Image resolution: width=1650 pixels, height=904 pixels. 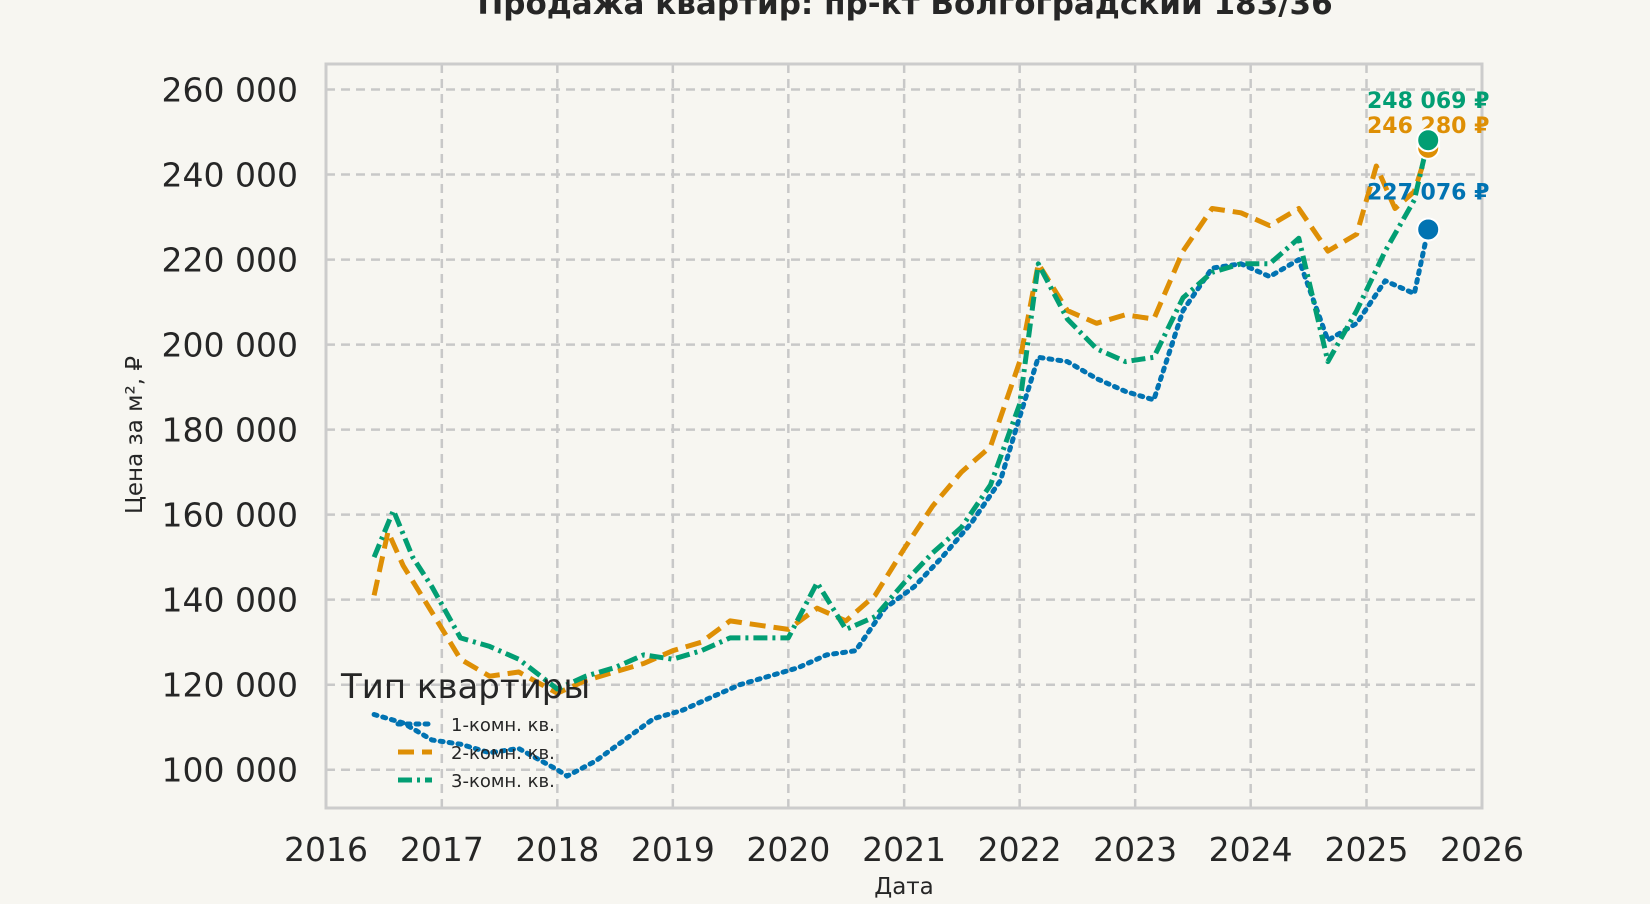 What do you see at coordinates (904, 887) in the screenshot?
I see `x-axis-label: Дата` at bounding box center [904, 887].